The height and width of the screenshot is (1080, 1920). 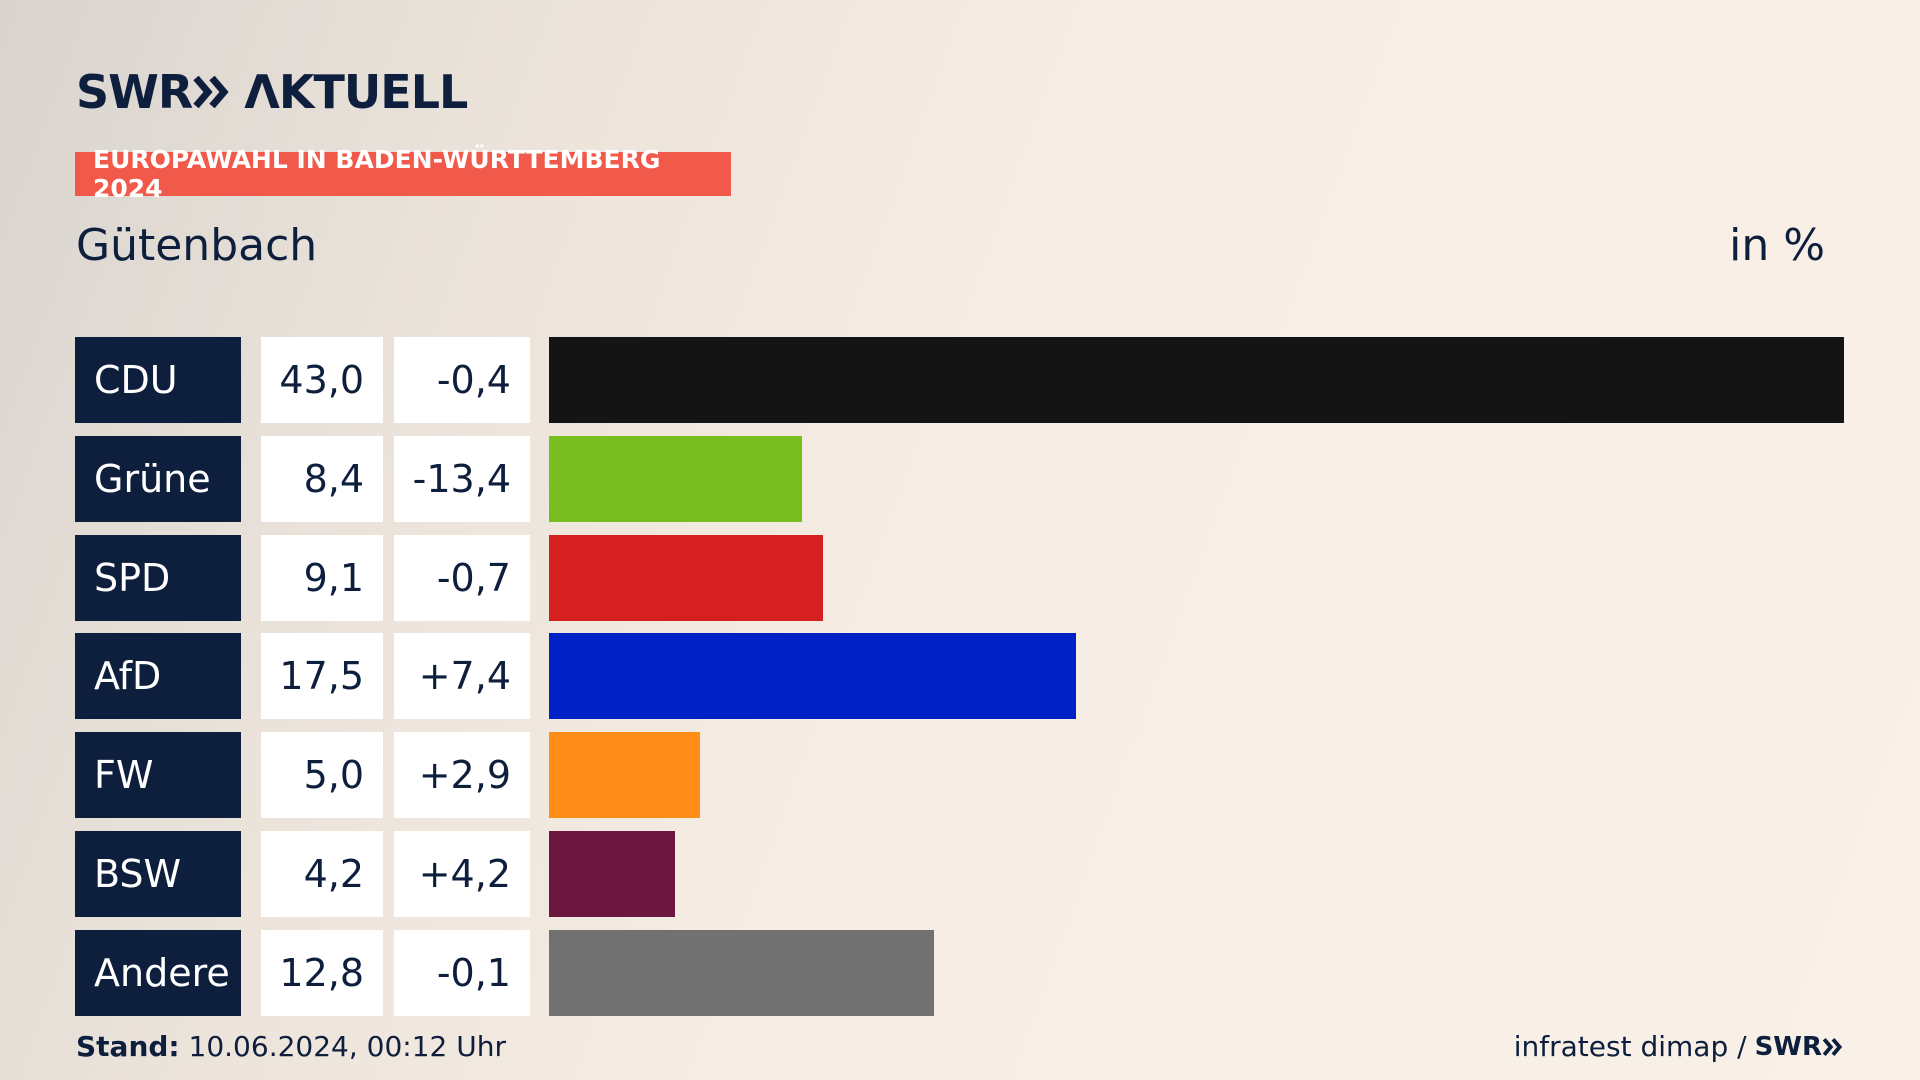 I want to click on party-label: FW, so click(x=158, y=775).